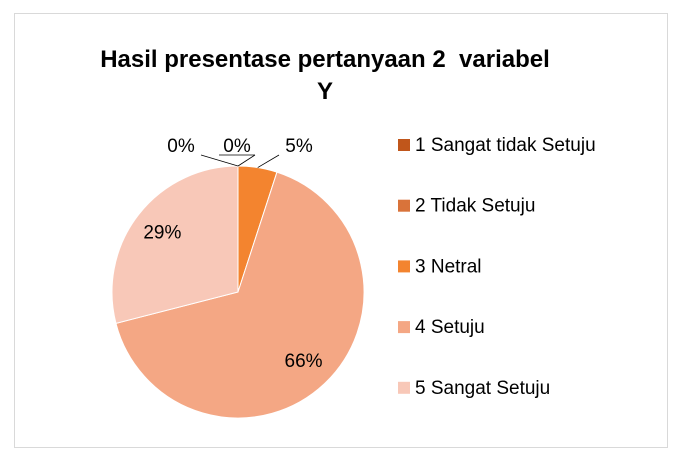 The width and height of the screenshot is (680, 461). Describe the element at coordinates (299, 146) in the screenshot. I see `data-label: 5%` at that location.